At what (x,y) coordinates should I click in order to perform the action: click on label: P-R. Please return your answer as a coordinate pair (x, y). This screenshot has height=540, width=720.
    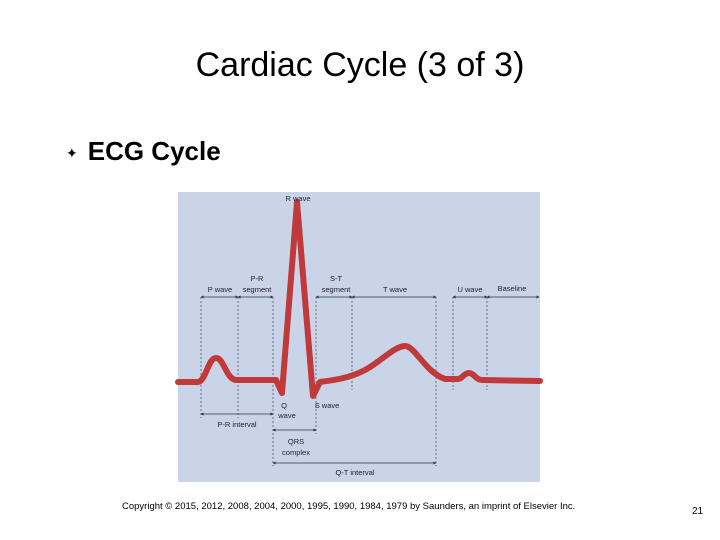
    Looking at the image, I should click on (258, 278).